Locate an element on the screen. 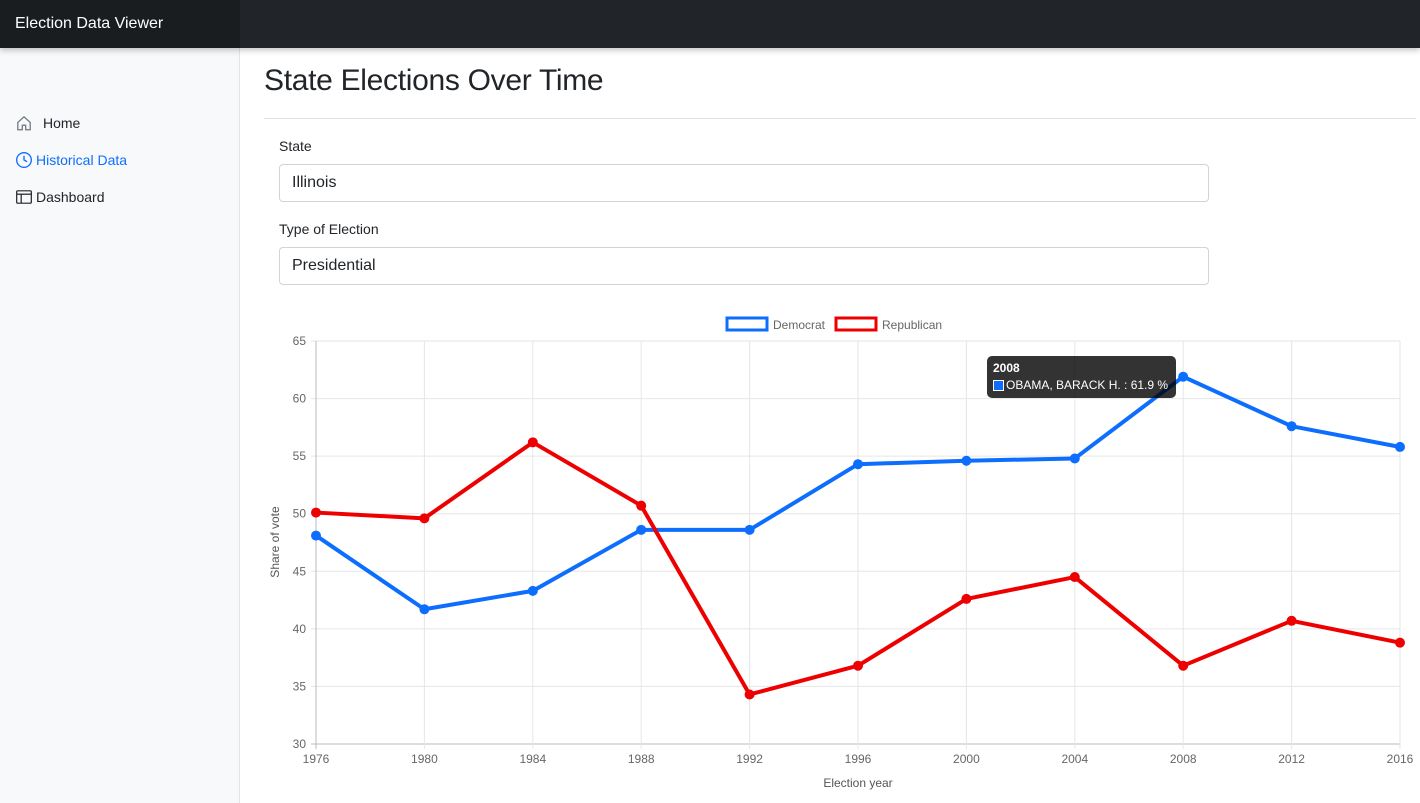 This screenshot has width=1420, height=803. tooltip-text: OBAMA, BARACK H. : 61.9 % is located at coordinates (1087, 385).